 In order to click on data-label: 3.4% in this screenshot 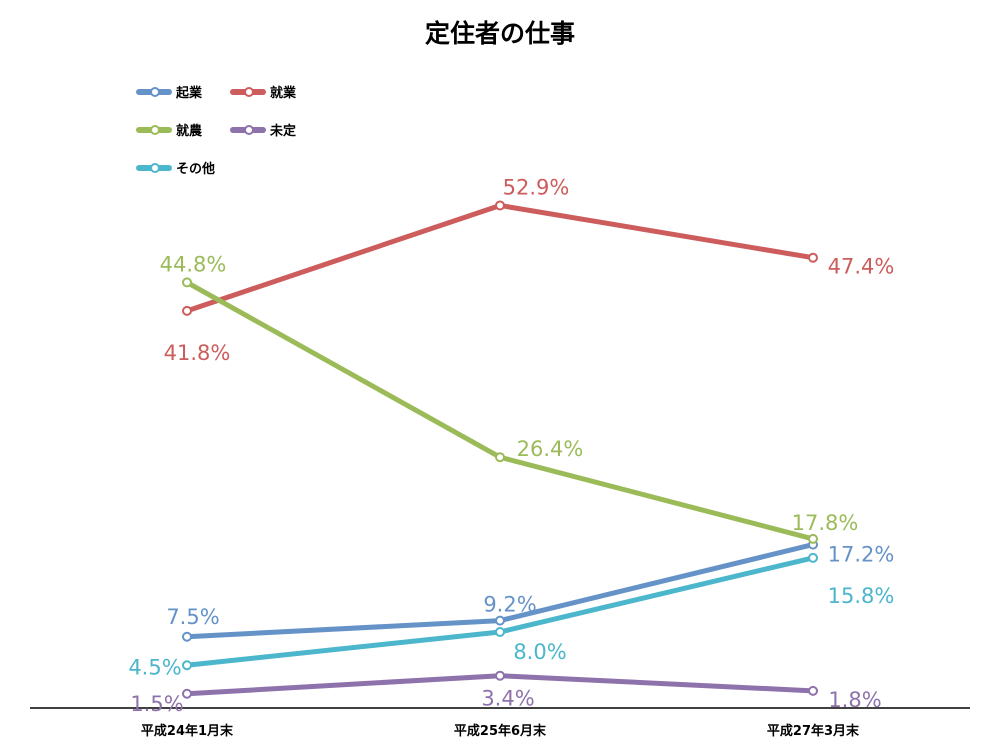, I will do `click(507, 699)`.